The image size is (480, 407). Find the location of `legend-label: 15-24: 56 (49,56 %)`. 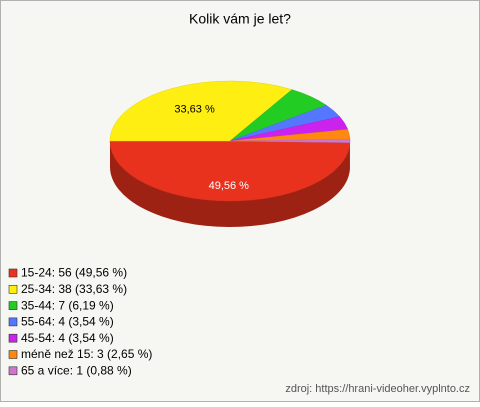

legend-label: 15-24: 56 (49,56 %) is located at coordinates (74, 273).